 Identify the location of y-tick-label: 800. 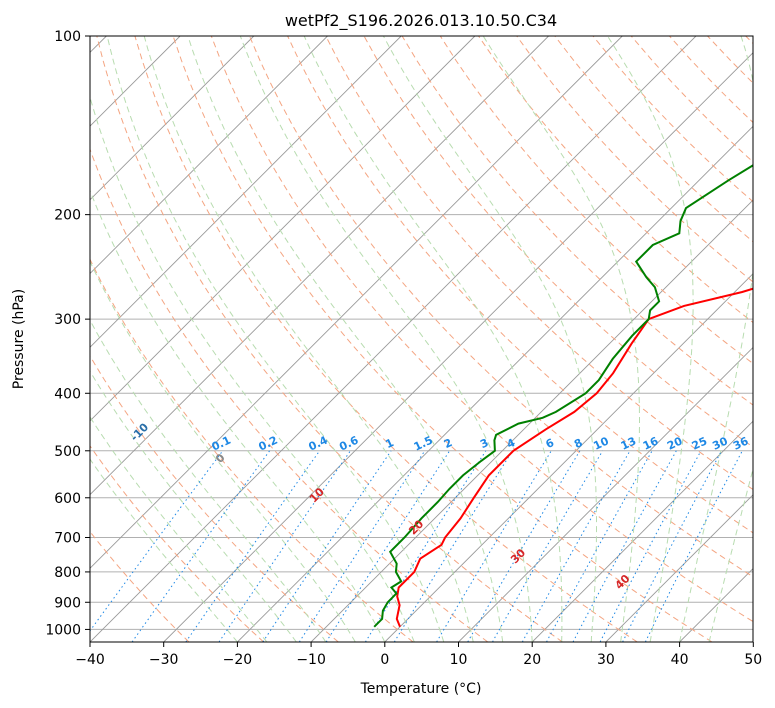
(67, 573).